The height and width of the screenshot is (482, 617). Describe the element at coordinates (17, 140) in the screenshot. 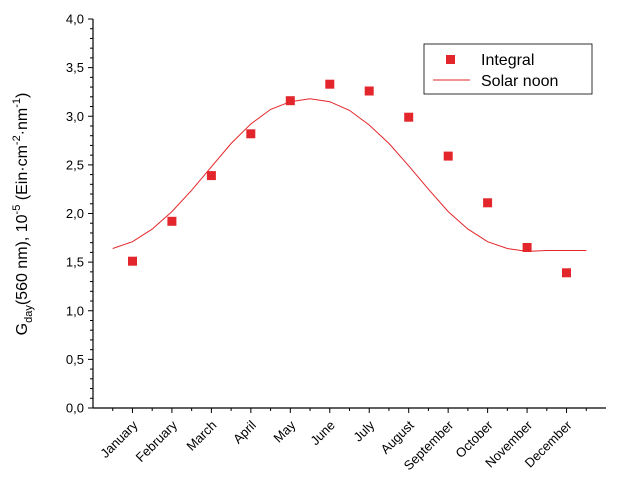

I see `y-title-sup2: -2` at that location.